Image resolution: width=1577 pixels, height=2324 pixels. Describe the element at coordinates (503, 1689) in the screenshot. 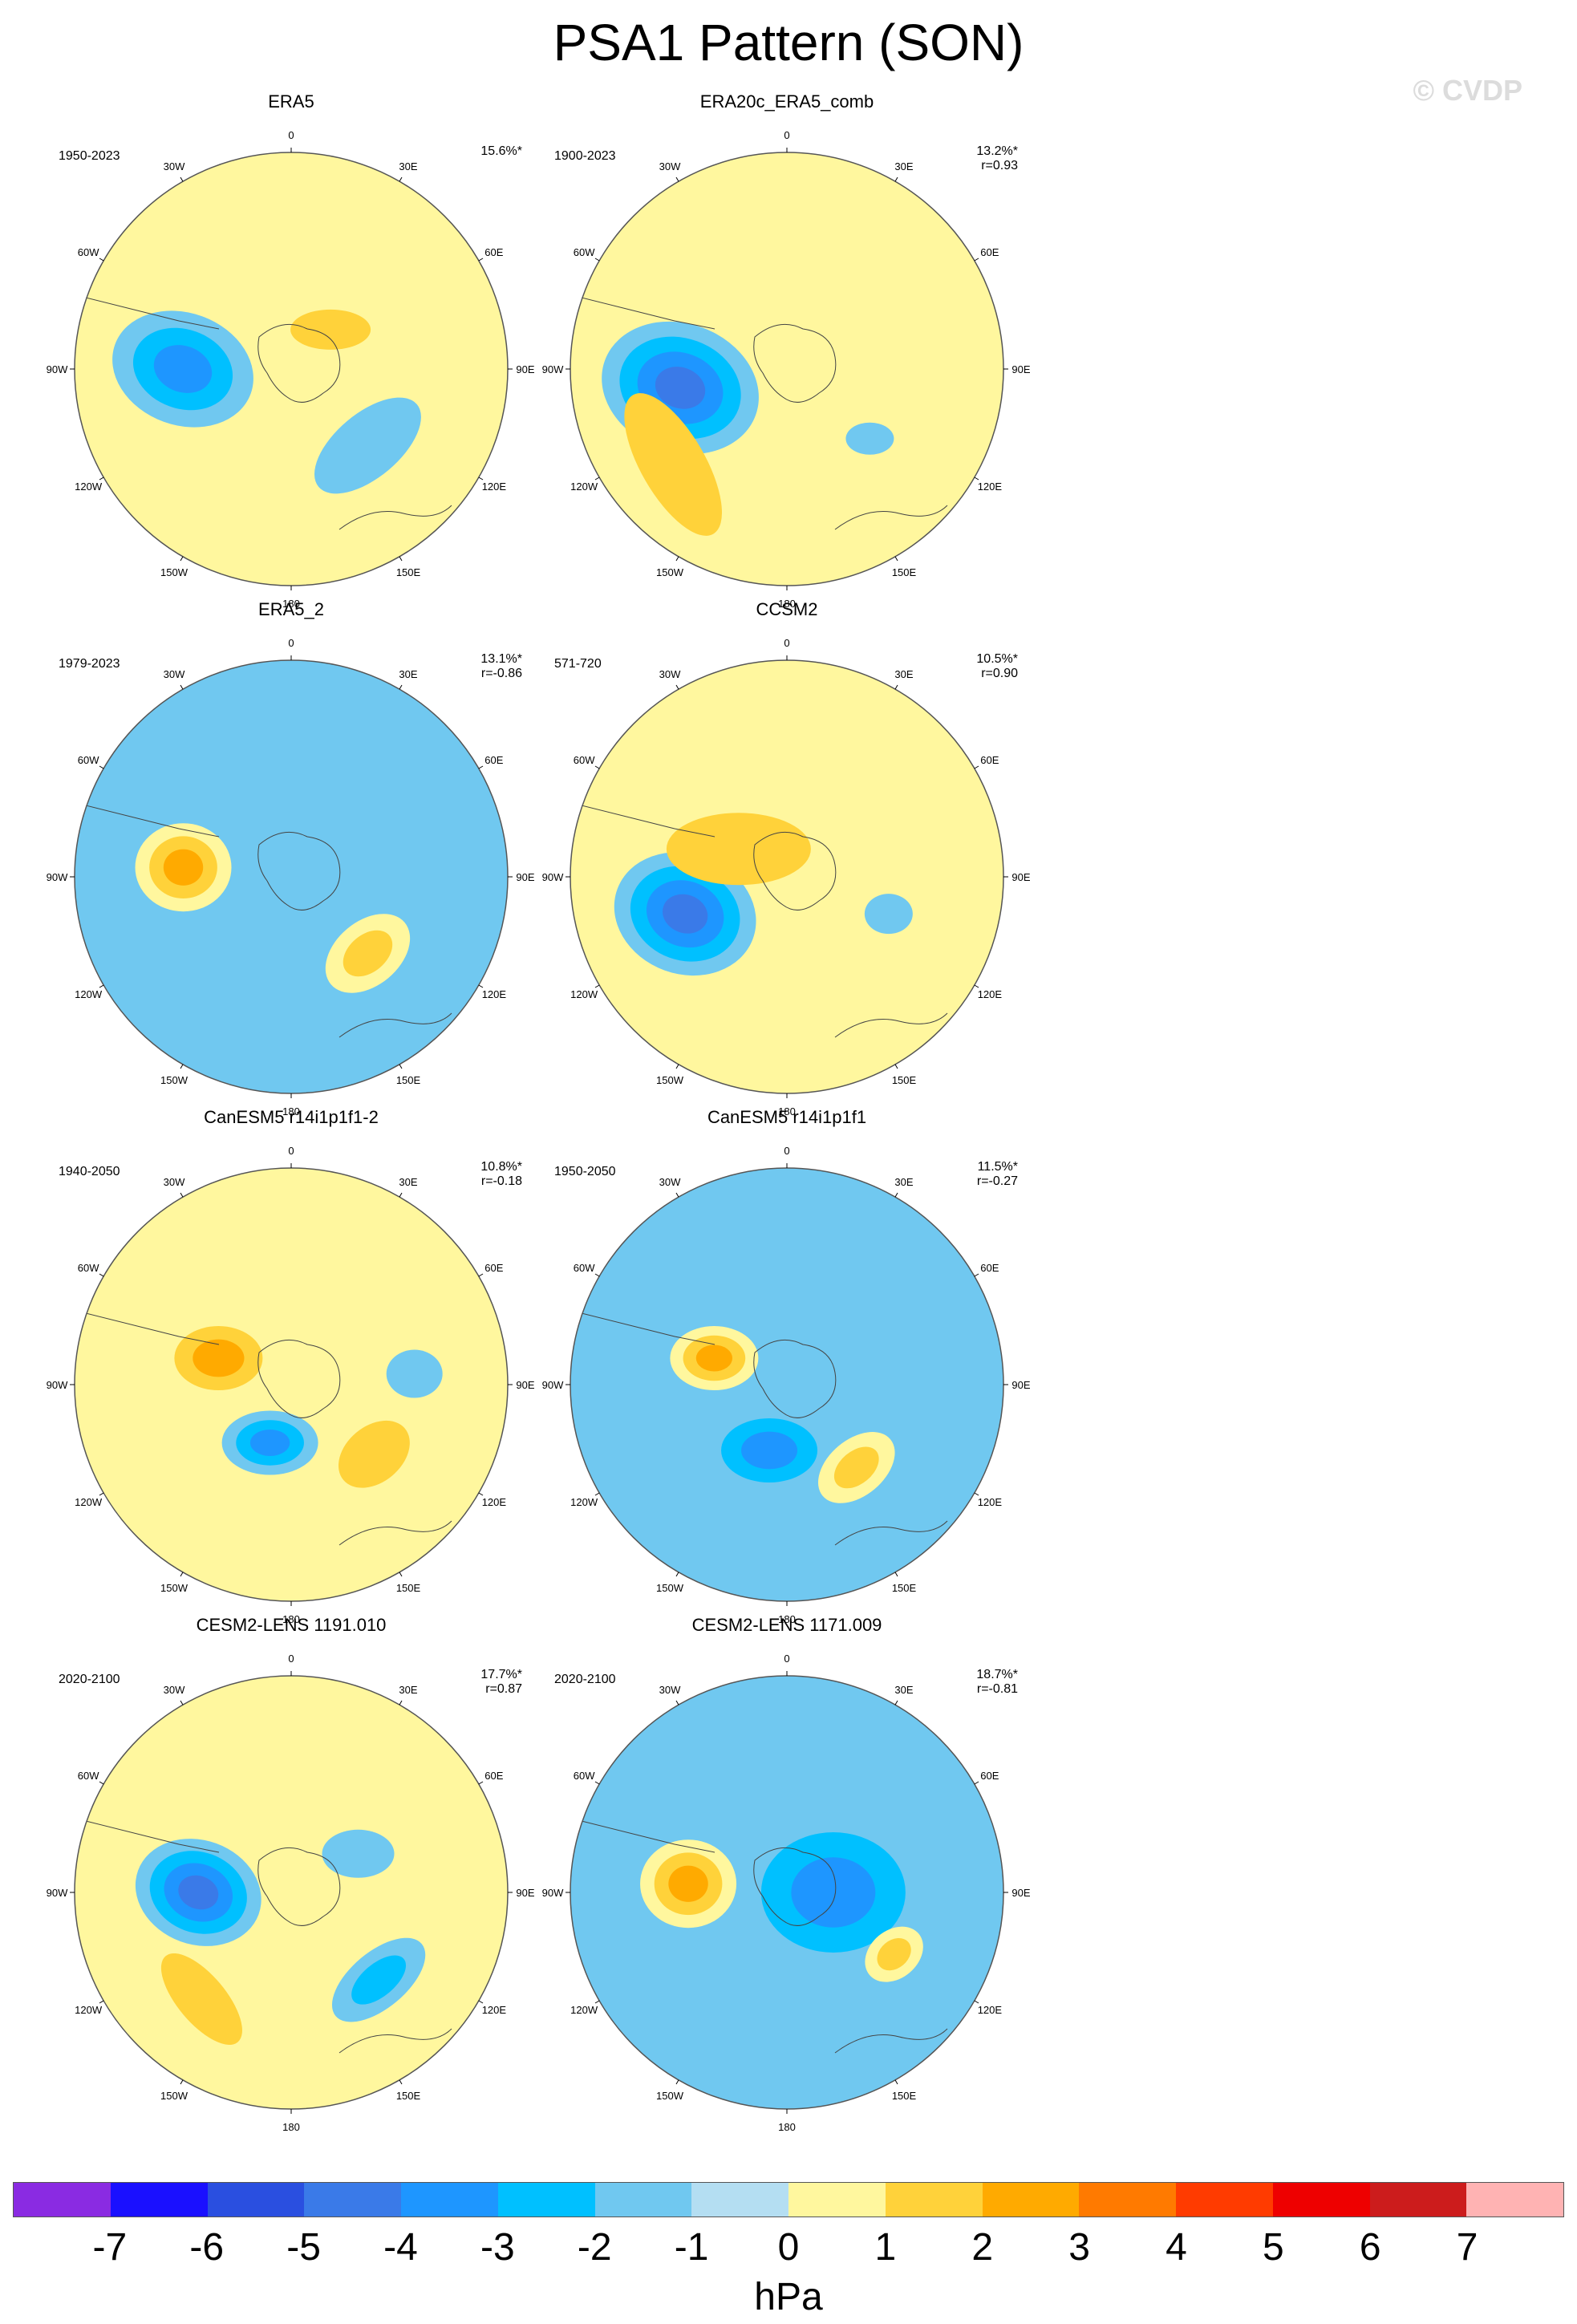

I see `pattern-correlation: r=0.87` at that location.